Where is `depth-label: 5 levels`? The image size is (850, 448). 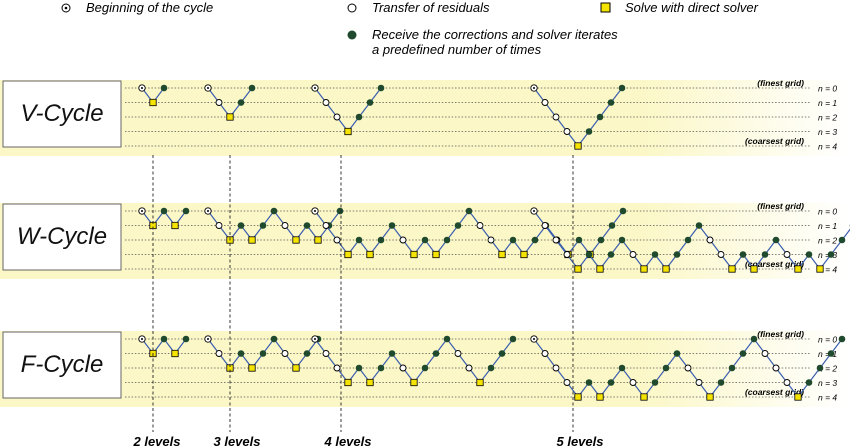 depth-label: 5 levels is located at coordinates (580, 441).